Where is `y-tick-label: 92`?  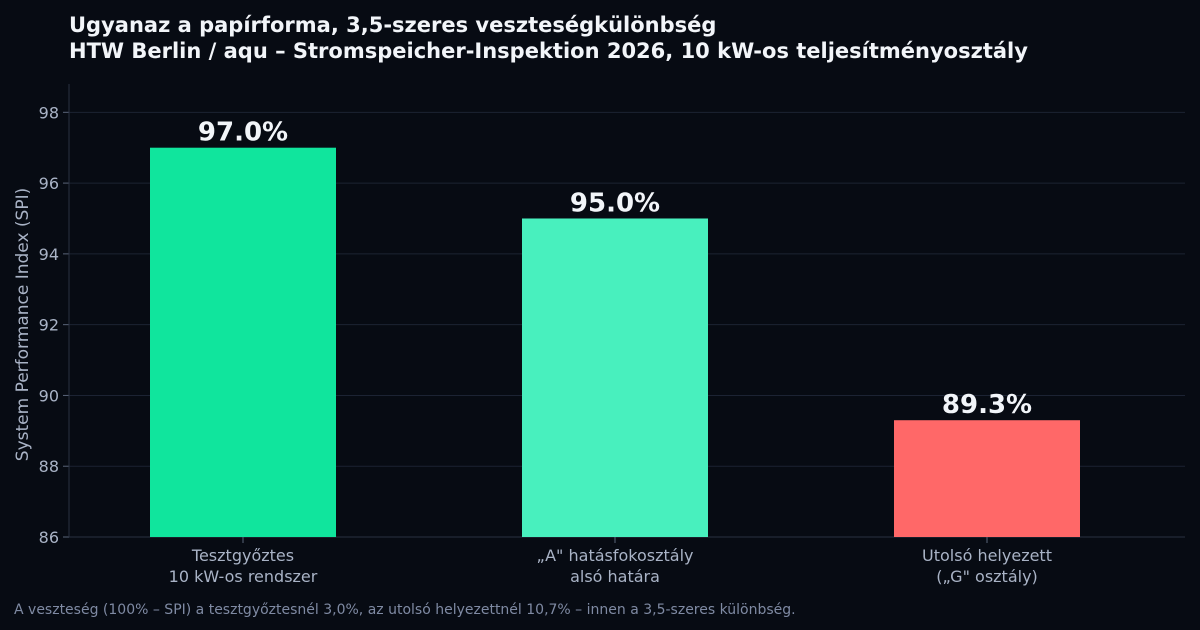 y-tick-label: 92 is located at coordinates (49, 325).